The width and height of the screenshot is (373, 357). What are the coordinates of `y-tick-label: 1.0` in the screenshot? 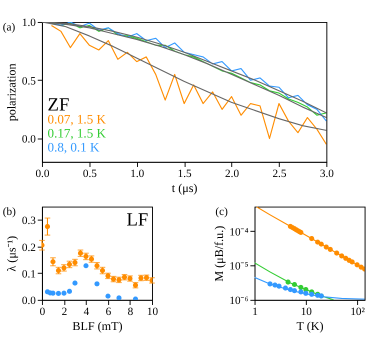 It's located at (29, 23).